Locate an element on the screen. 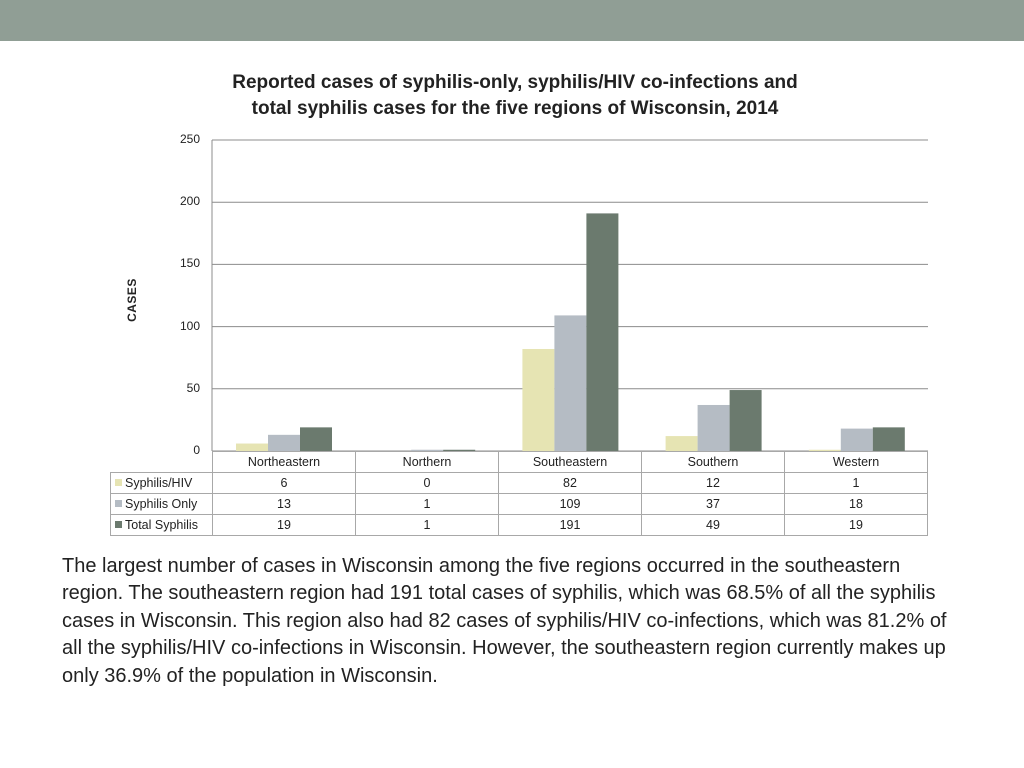 The height and width of the screenshot is (768, 1024). y-tick-label: 200 is located at coordinates (189, 201).